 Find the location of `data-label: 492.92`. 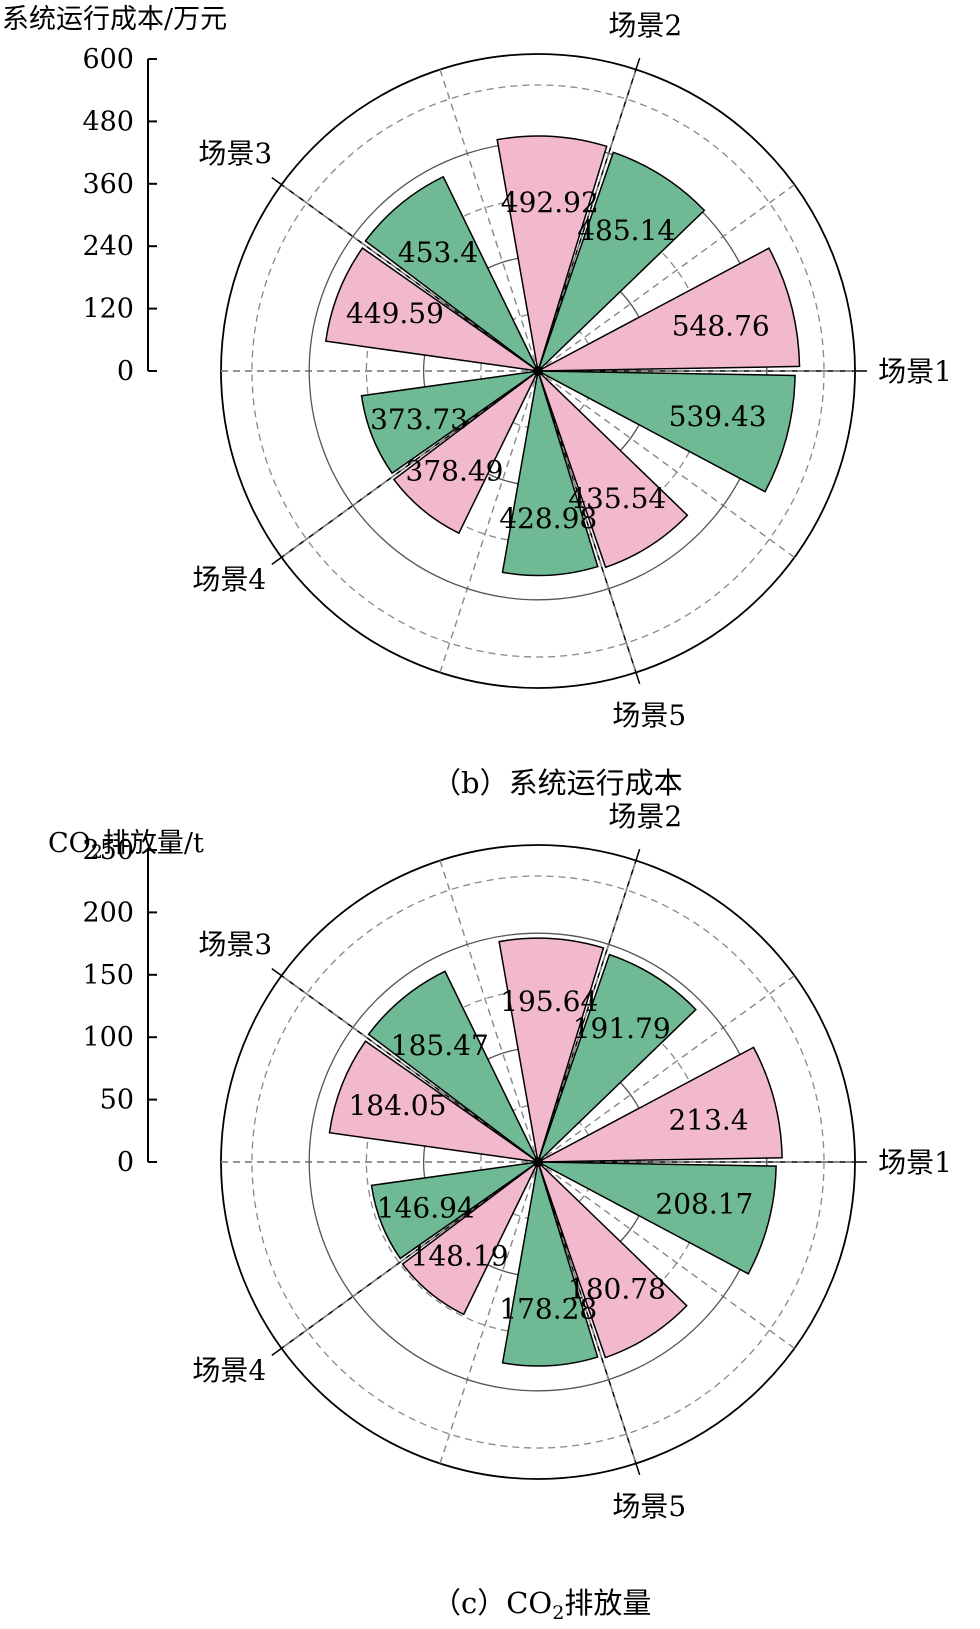

data-label: 492.92 is located at coordinates (550, 202).